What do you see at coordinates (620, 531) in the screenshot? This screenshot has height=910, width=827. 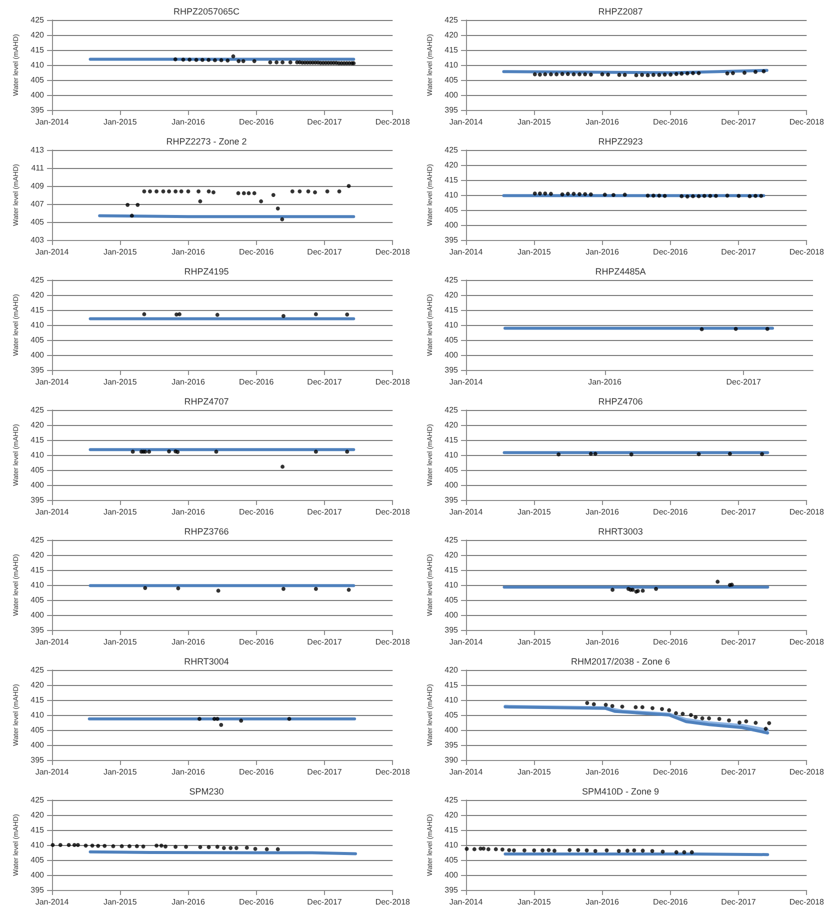 I see `chart-title: RHRT3003` at bounding box center [620, 531].